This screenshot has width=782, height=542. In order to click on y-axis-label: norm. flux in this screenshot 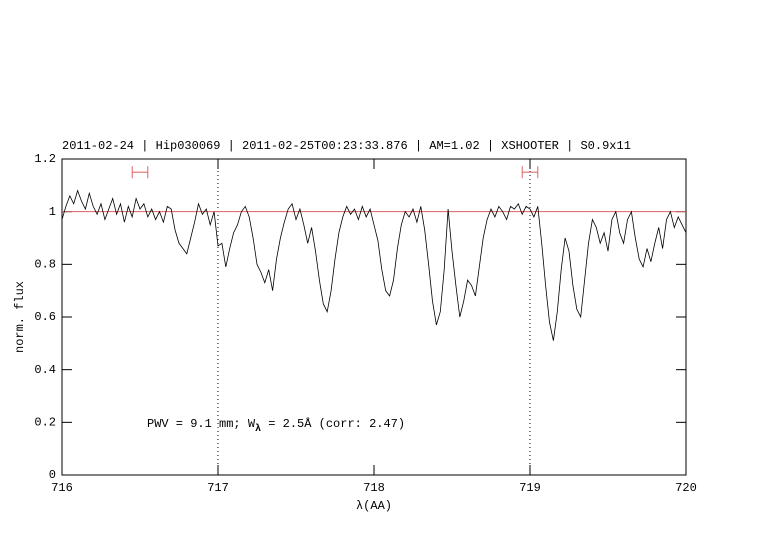, I will do `click(20, 317)`.